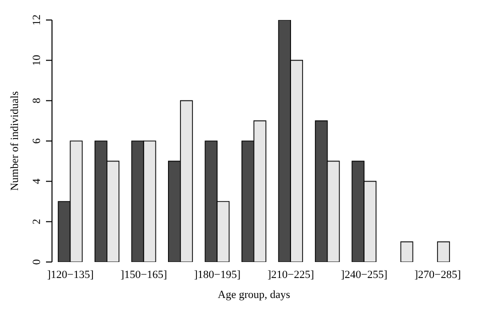 The height and width of the screenshot is (322, 478). What do you see at coordinates (70, 274) in the screenshot?
I see `x-tick-label: ]120−135]` at bounding box center [70, 274].